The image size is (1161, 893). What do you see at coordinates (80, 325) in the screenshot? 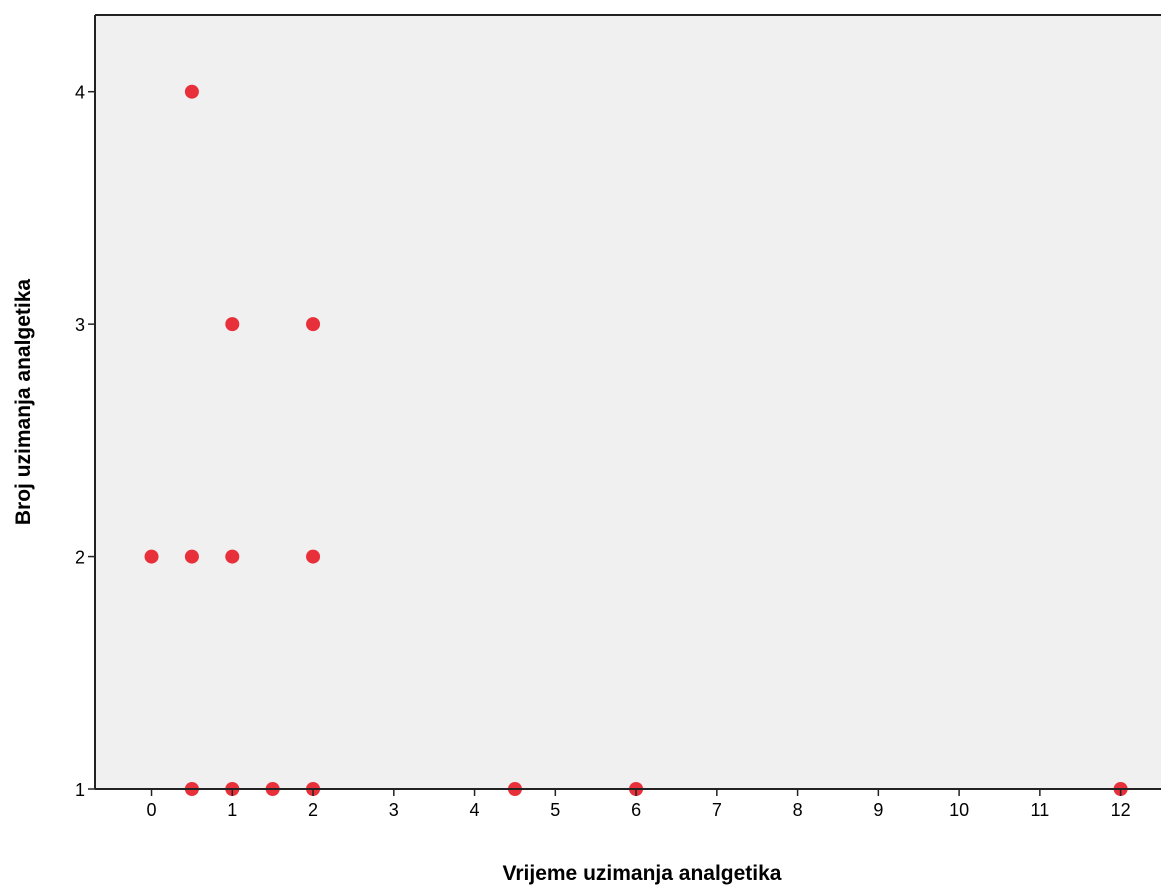
I see `y-tick-label: 3` at bounding box center [80, 325].